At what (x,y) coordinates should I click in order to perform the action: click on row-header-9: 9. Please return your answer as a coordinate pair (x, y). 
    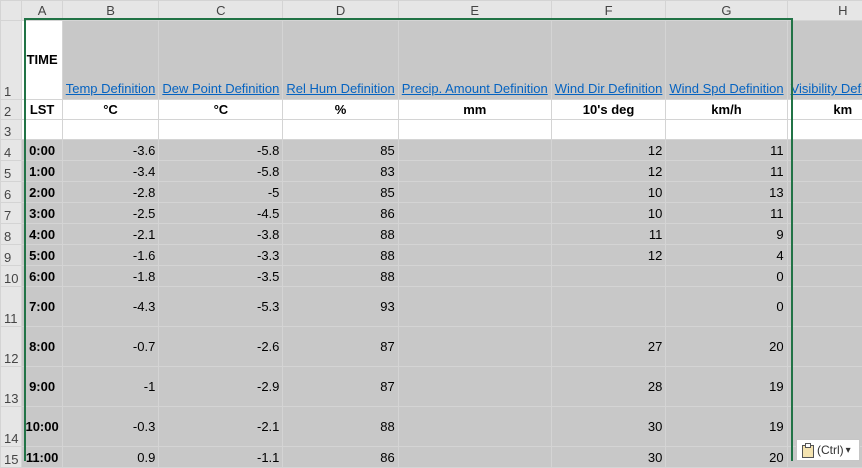
    Looking at the image, I should click on (11, 255).